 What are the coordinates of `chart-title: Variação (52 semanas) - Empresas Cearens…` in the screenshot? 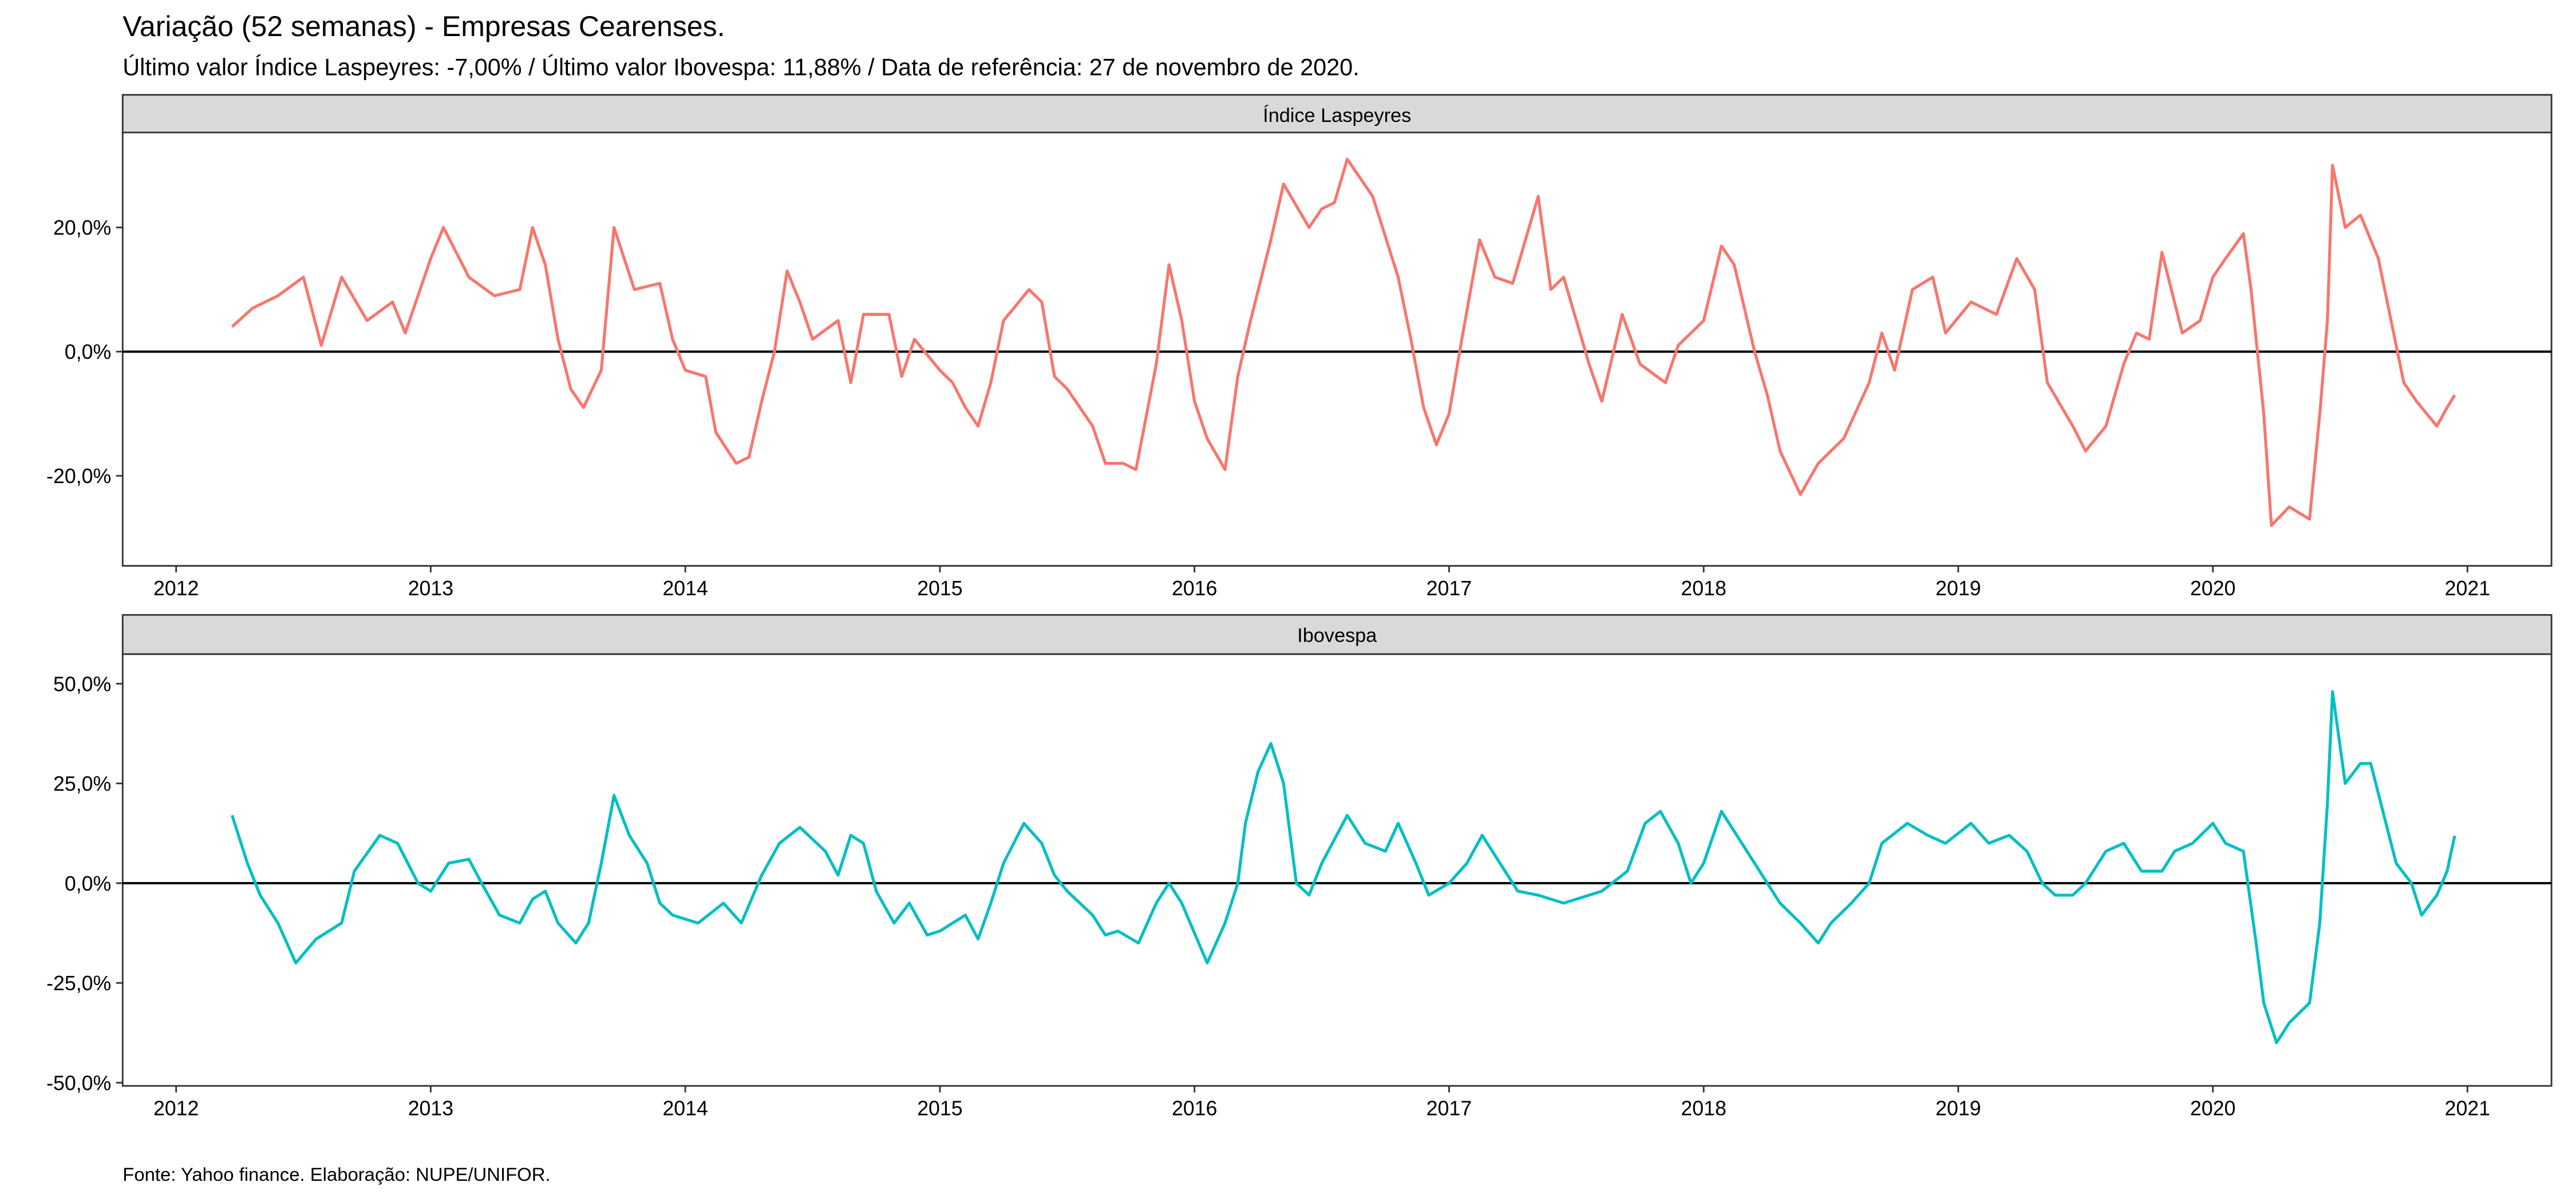 It's located at (424, 26).